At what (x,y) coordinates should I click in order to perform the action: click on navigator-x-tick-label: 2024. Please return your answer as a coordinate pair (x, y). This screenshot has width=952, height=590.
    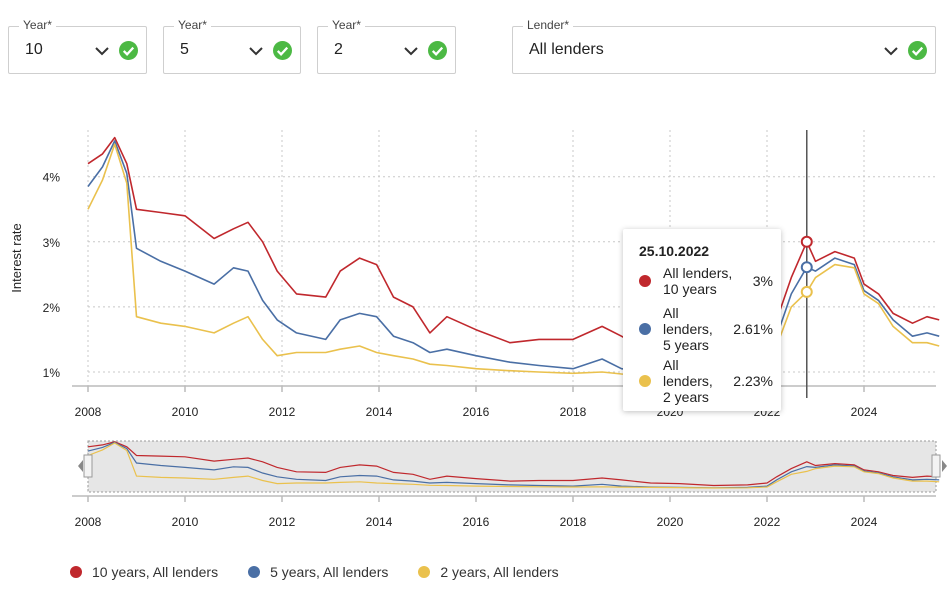
    Looking at the image, I should click on (864, 522).